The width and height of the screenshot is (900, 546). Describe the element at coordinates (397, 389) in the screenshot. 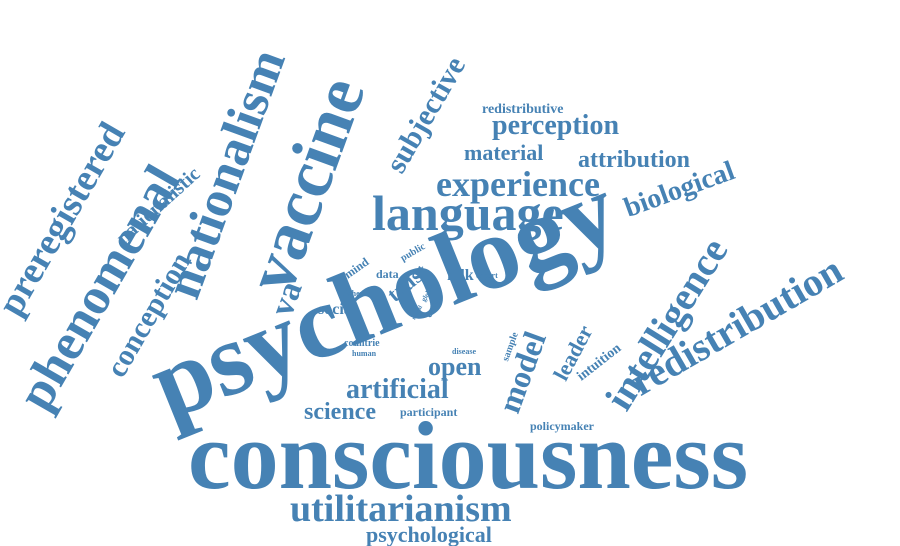

I see `word-artificial: artificial` at that location.